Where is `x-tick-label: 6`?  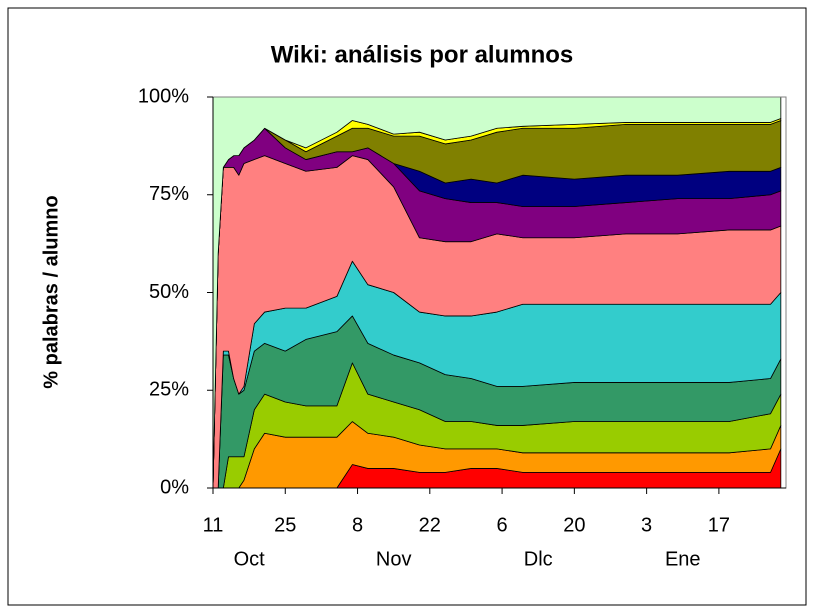 x-tick-label: 6 is located at coordinates (502, 525).